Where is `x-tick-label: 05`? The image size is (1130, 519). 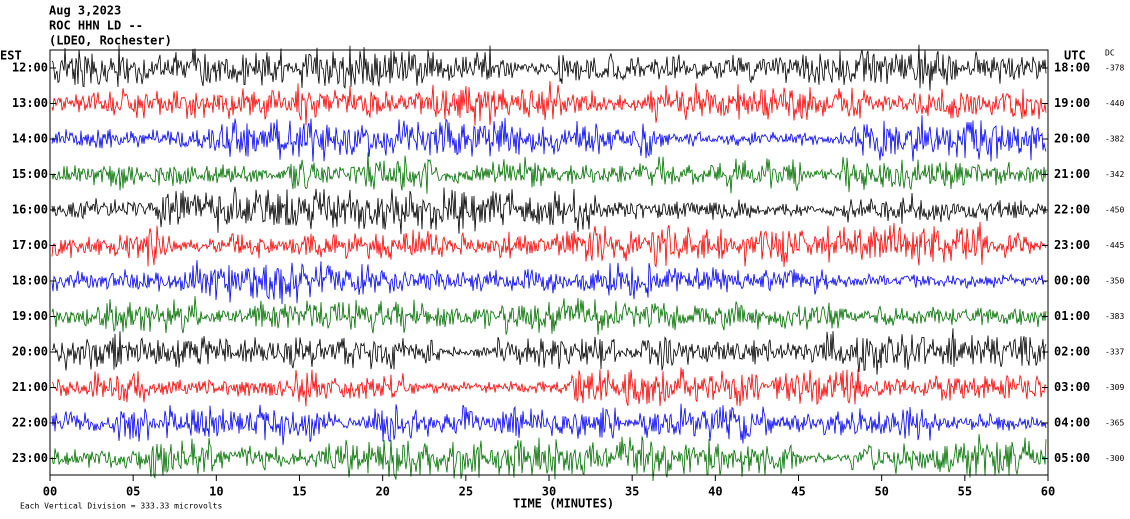 x-tick-label: 05 is located at coordinates (133, 492).